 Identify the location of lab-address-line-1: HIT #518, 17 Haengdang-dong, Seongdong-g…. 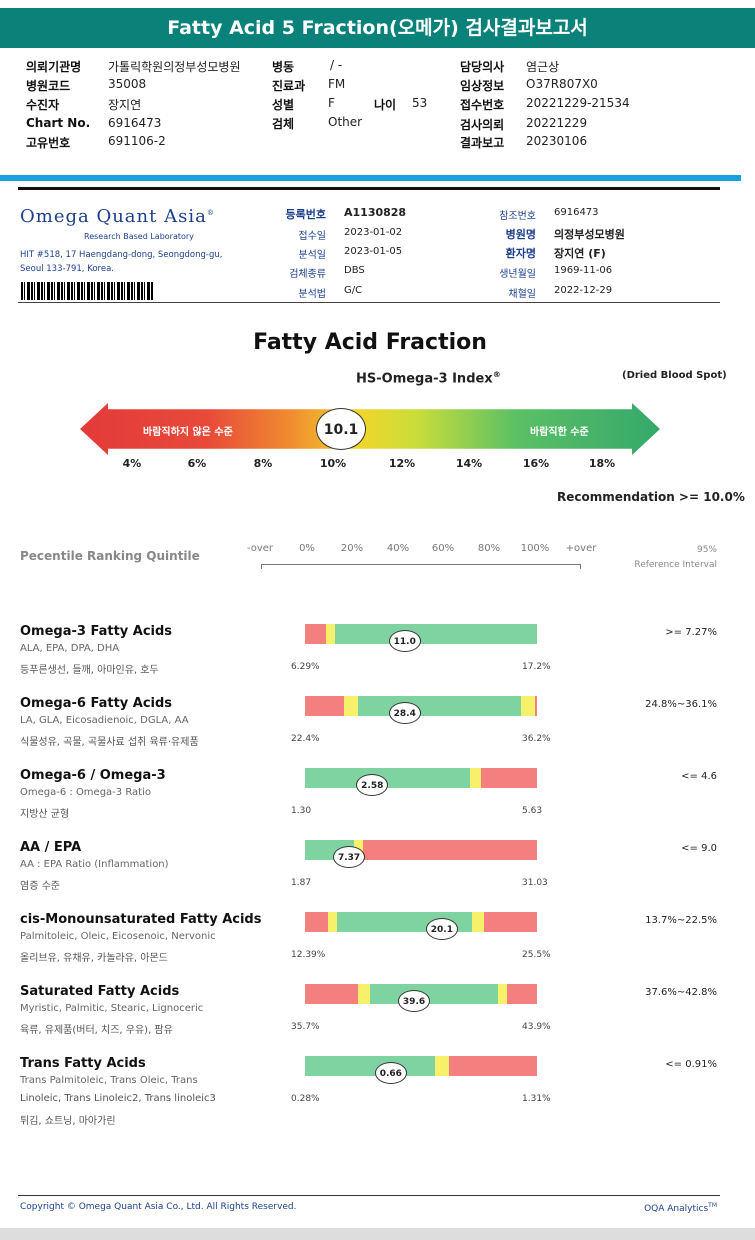
(121, 255).